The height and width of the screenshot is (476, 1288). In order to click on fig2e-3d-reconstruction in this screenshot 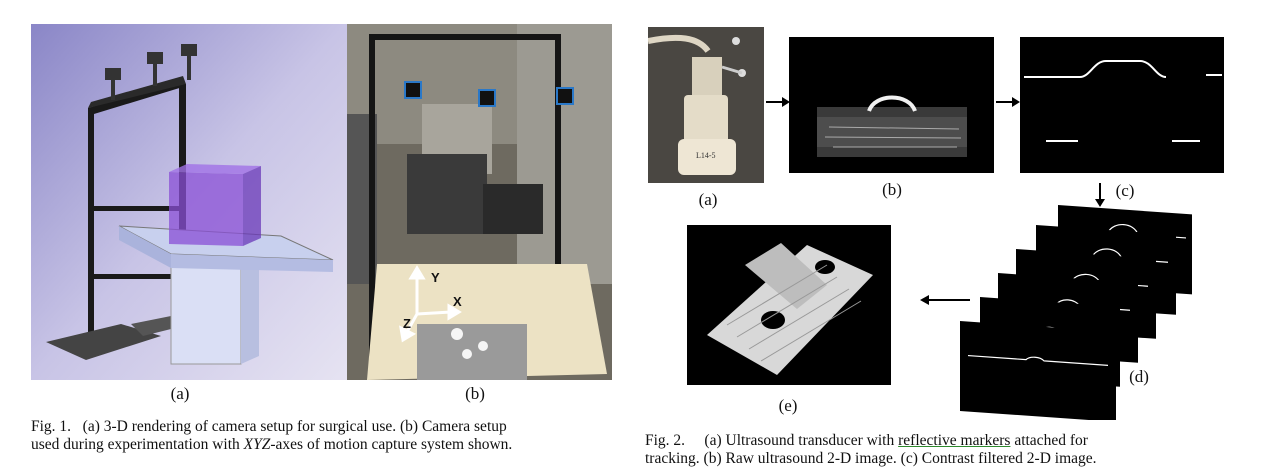, I will do `click(789, 305)`.